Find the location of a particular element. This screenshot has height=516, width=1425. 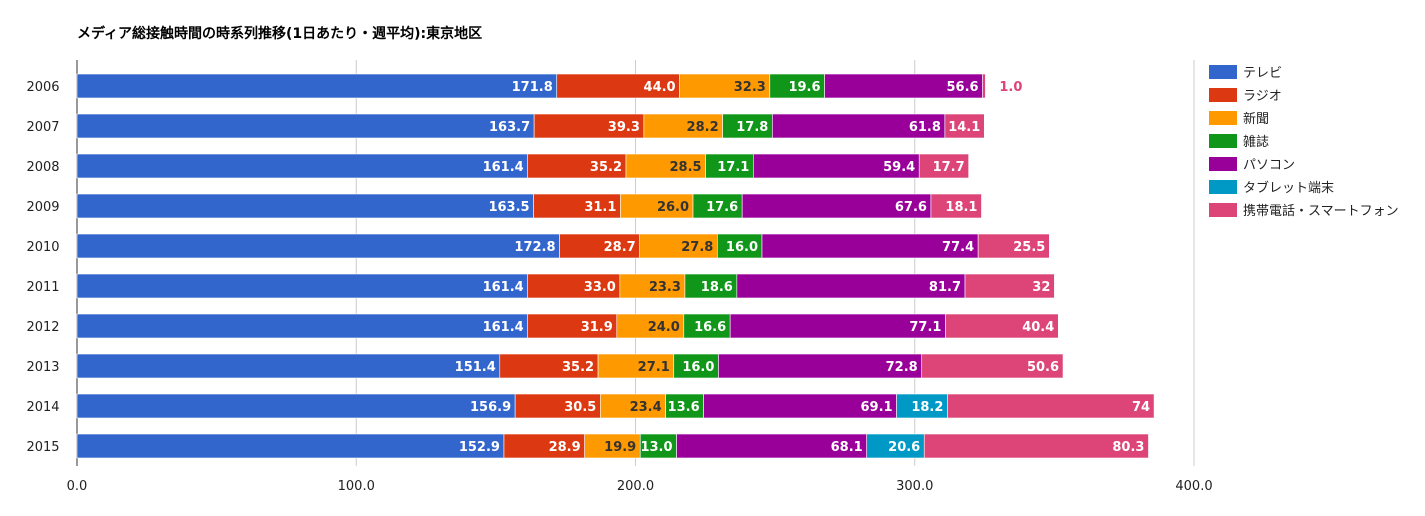

data-label: 28.2 is located at coordinates (703, 127).